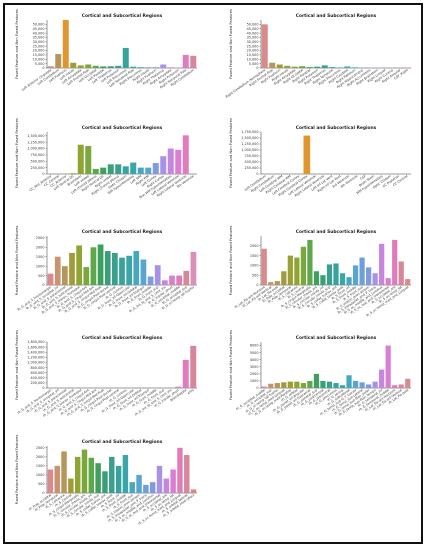 This screenshot has width=429, height=550. Describe the element at coordinates (254, 381) in the screenshot. I see `y-tick-label: 1000` at that location.